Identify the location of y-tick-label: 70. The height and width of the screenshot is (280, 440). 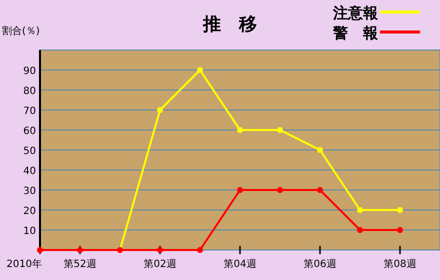
(29, 111).